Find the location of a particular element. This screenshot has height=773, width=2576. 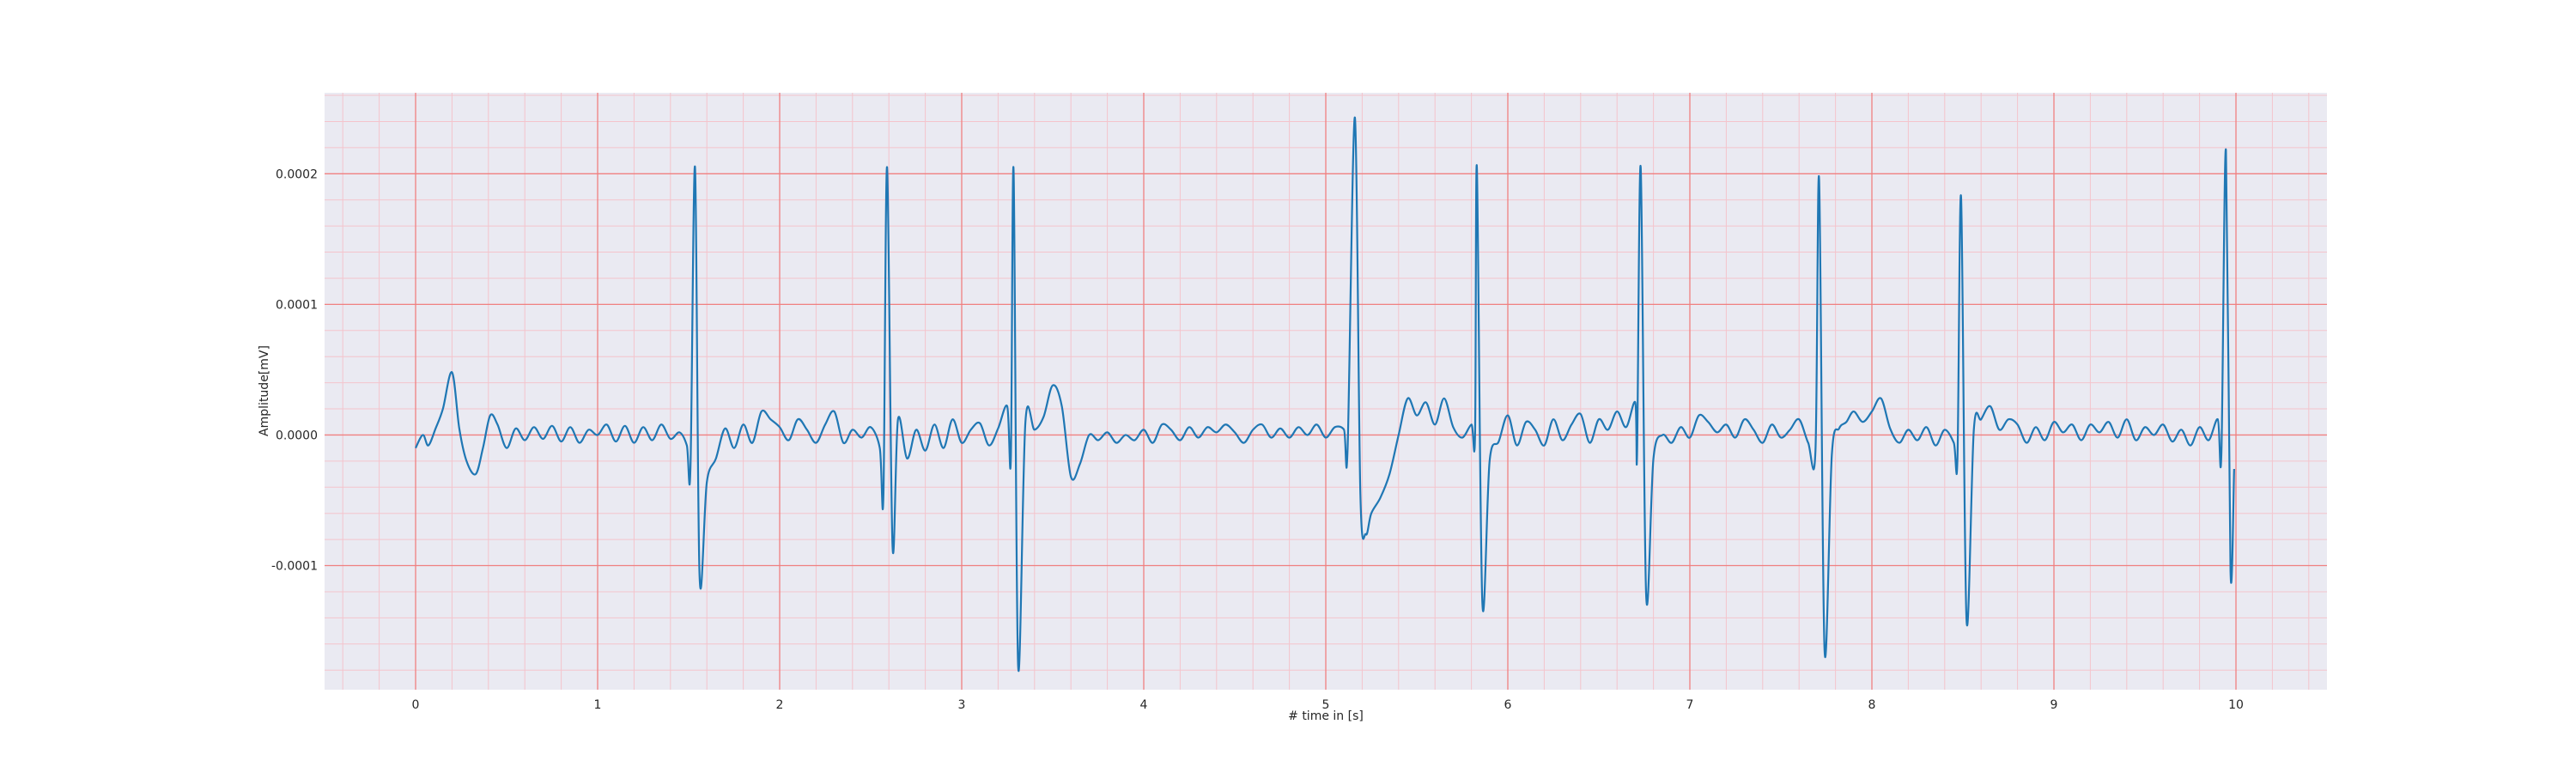

y-tick-label: 0.0001 is located at coordinates (297, 305).